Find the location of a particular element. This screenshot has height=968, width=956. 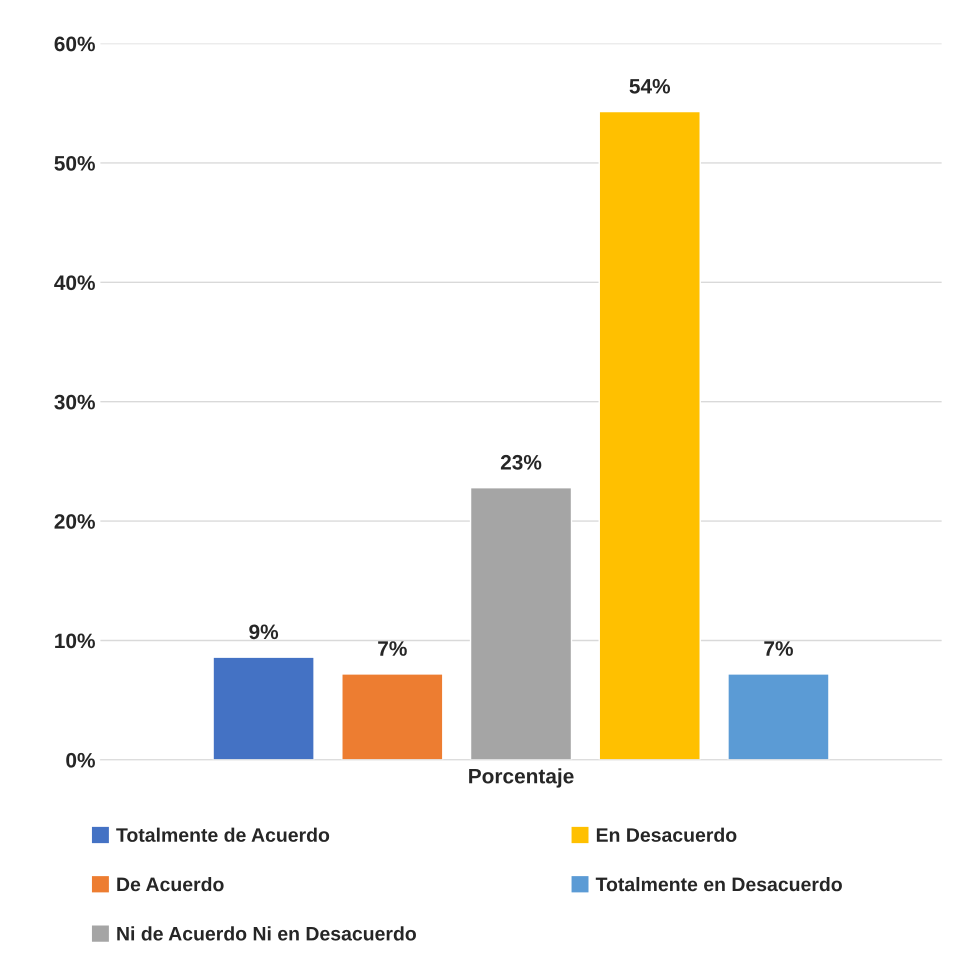

legend-label: Totalmente de Acuerdo is located at coordinates (223, 835).